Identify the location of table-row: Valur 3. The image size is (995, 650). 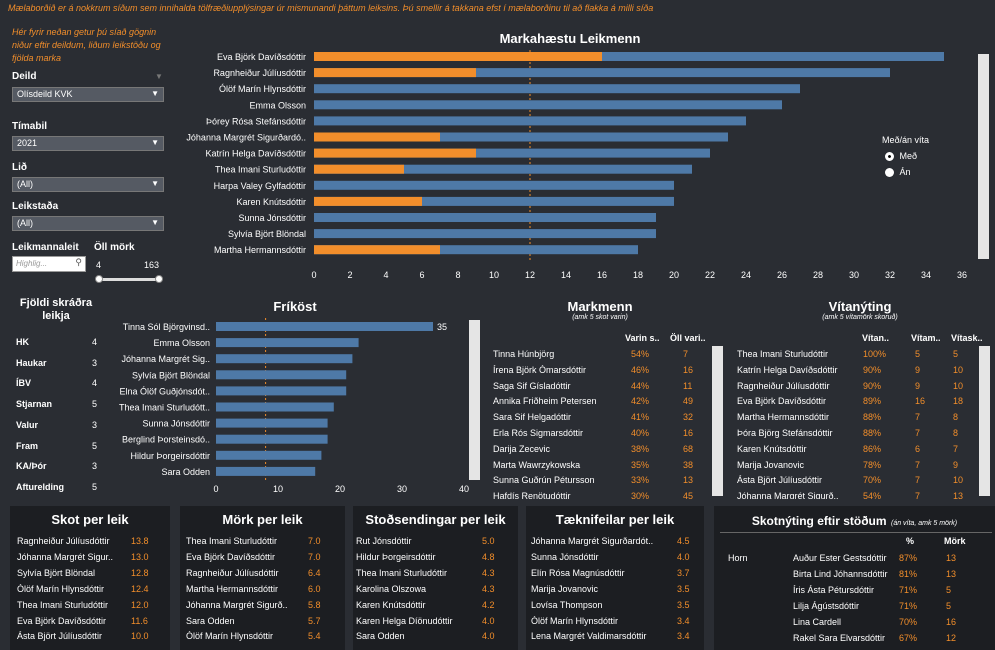
(58, 426).